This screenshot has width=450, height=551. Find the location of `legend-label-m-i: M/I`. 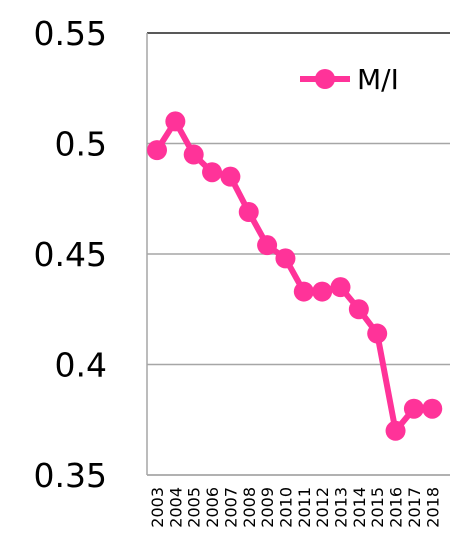

legend-label-m-i: M/I is located at coordinates (378, 79).